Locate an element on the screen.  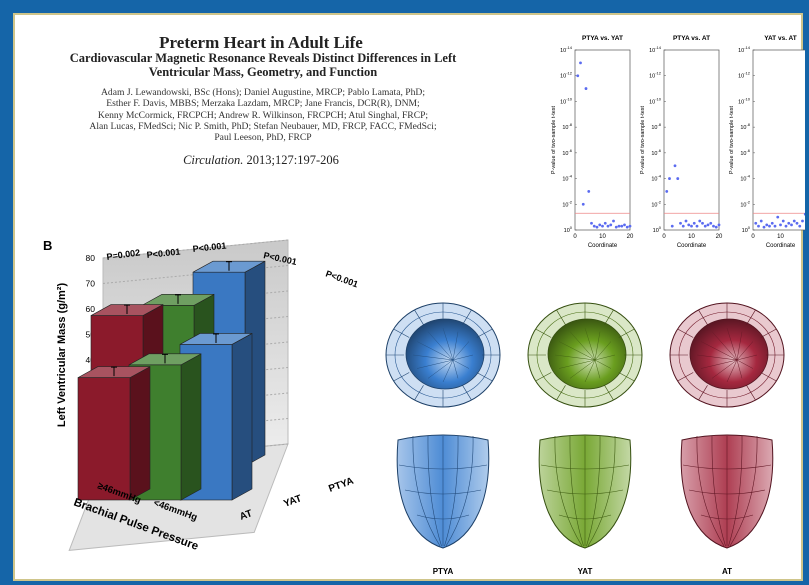
y-tick-label: 10⁰ is located at coordinates (657, 229).